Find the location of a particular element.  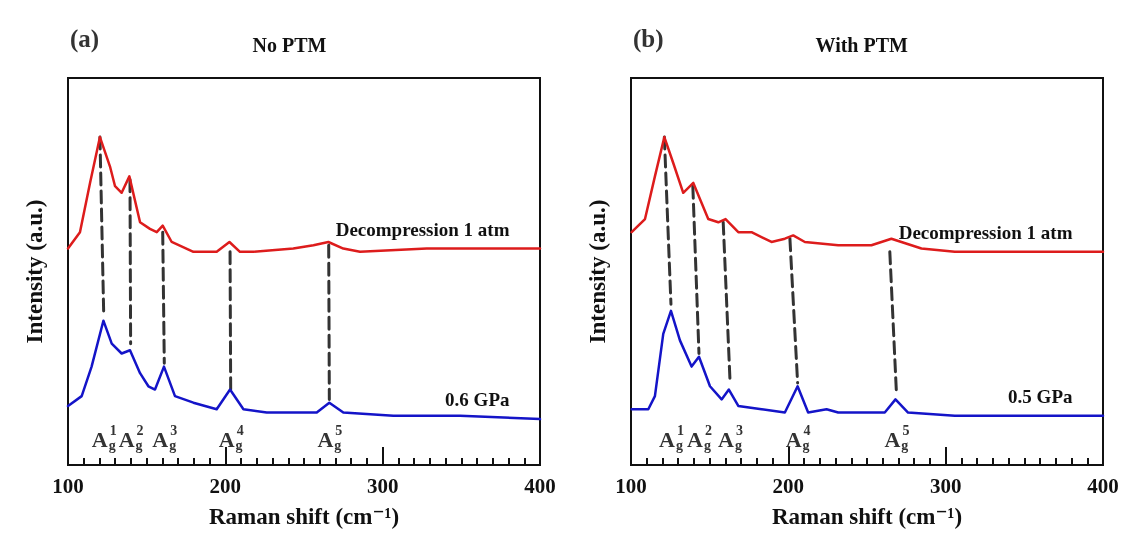

series-label: 0.6 GPa is located at coordinates (477, 400).